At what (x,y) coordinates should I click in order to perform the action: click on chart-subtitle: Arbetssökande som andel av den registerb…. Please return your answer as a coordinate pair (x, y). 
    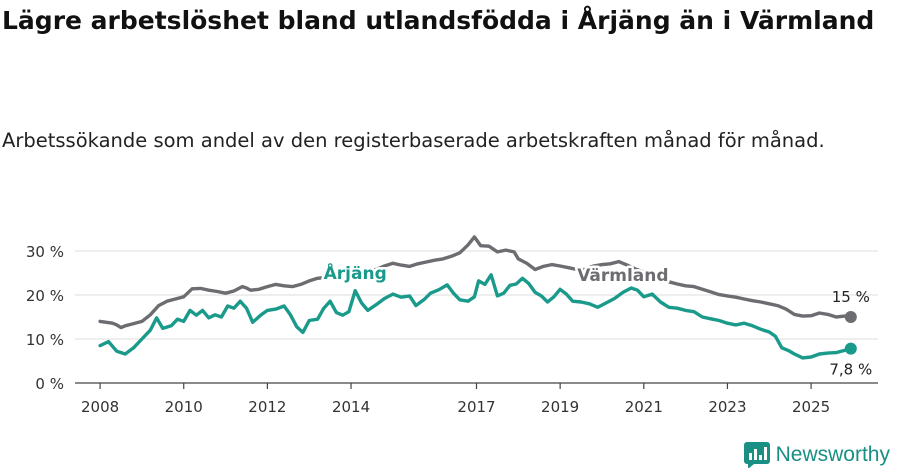
    Looking at the image, I should click on (413, 140).